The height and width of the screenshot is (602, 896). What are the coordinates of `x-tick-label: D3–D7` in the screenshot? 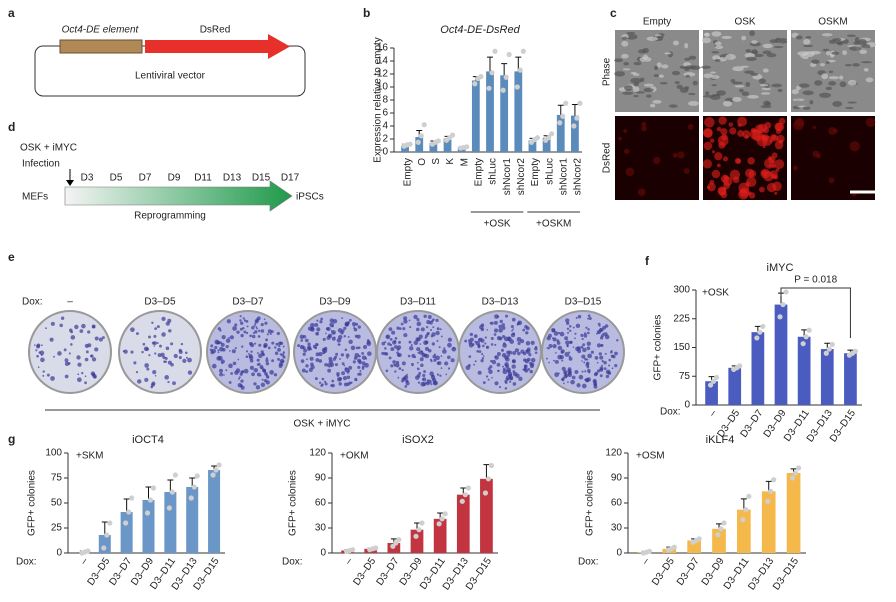 It's located at (752, 424).